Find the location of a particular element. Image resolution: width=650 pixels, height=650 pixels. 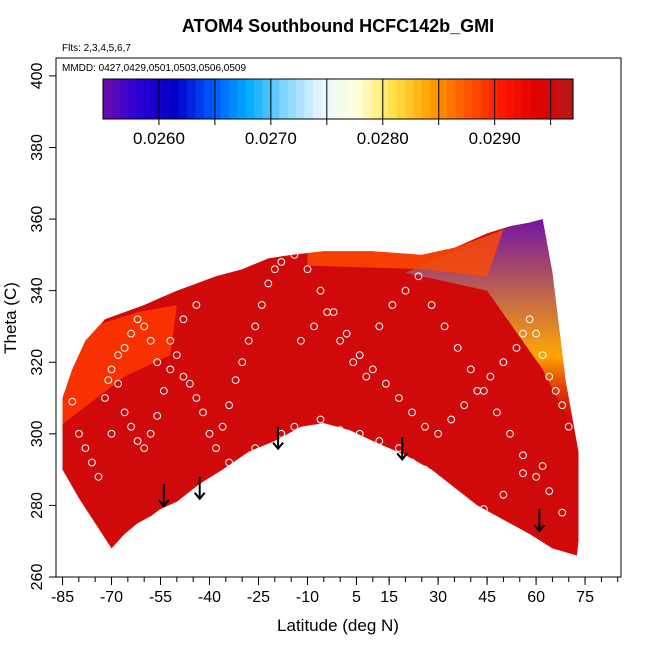

y-tick-label: 340 is located at coordinates (37, 290).